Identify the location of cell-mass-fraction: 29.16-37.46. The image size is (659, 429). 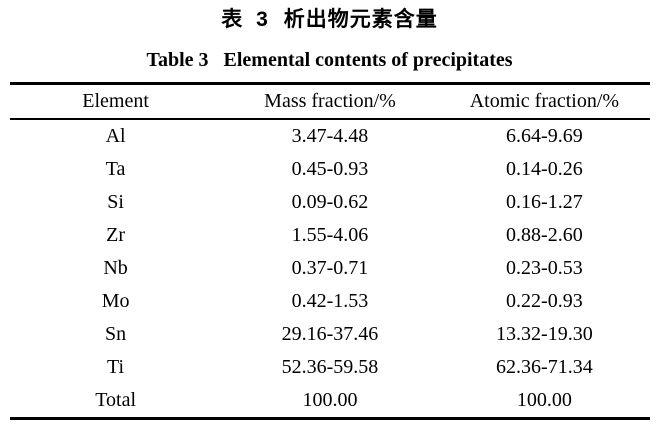
(330, 334).